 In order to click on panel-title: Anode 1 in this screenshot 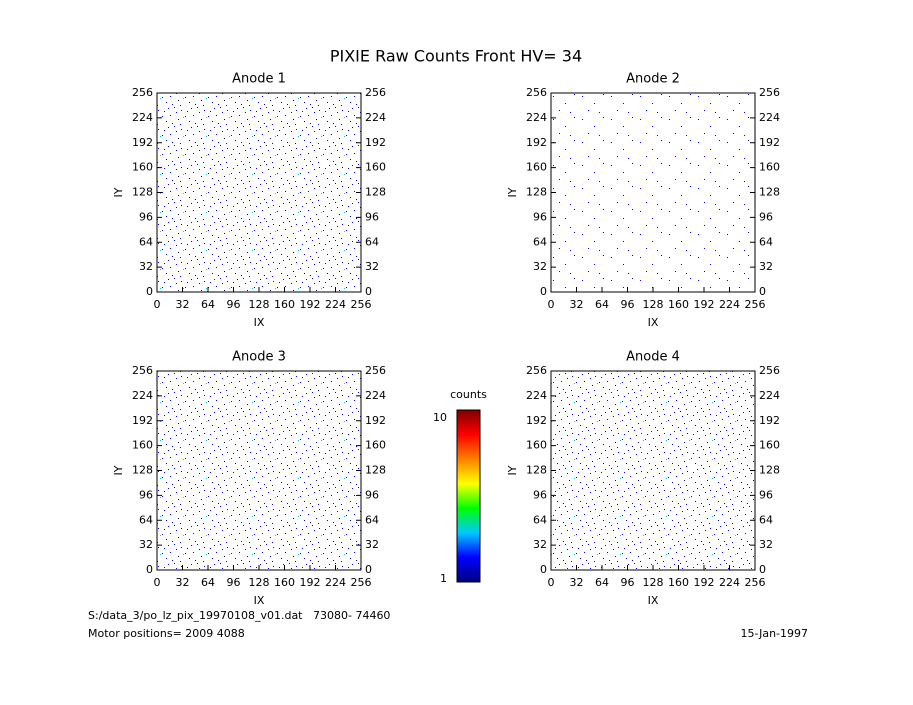, I will do `click(259, 79)`.